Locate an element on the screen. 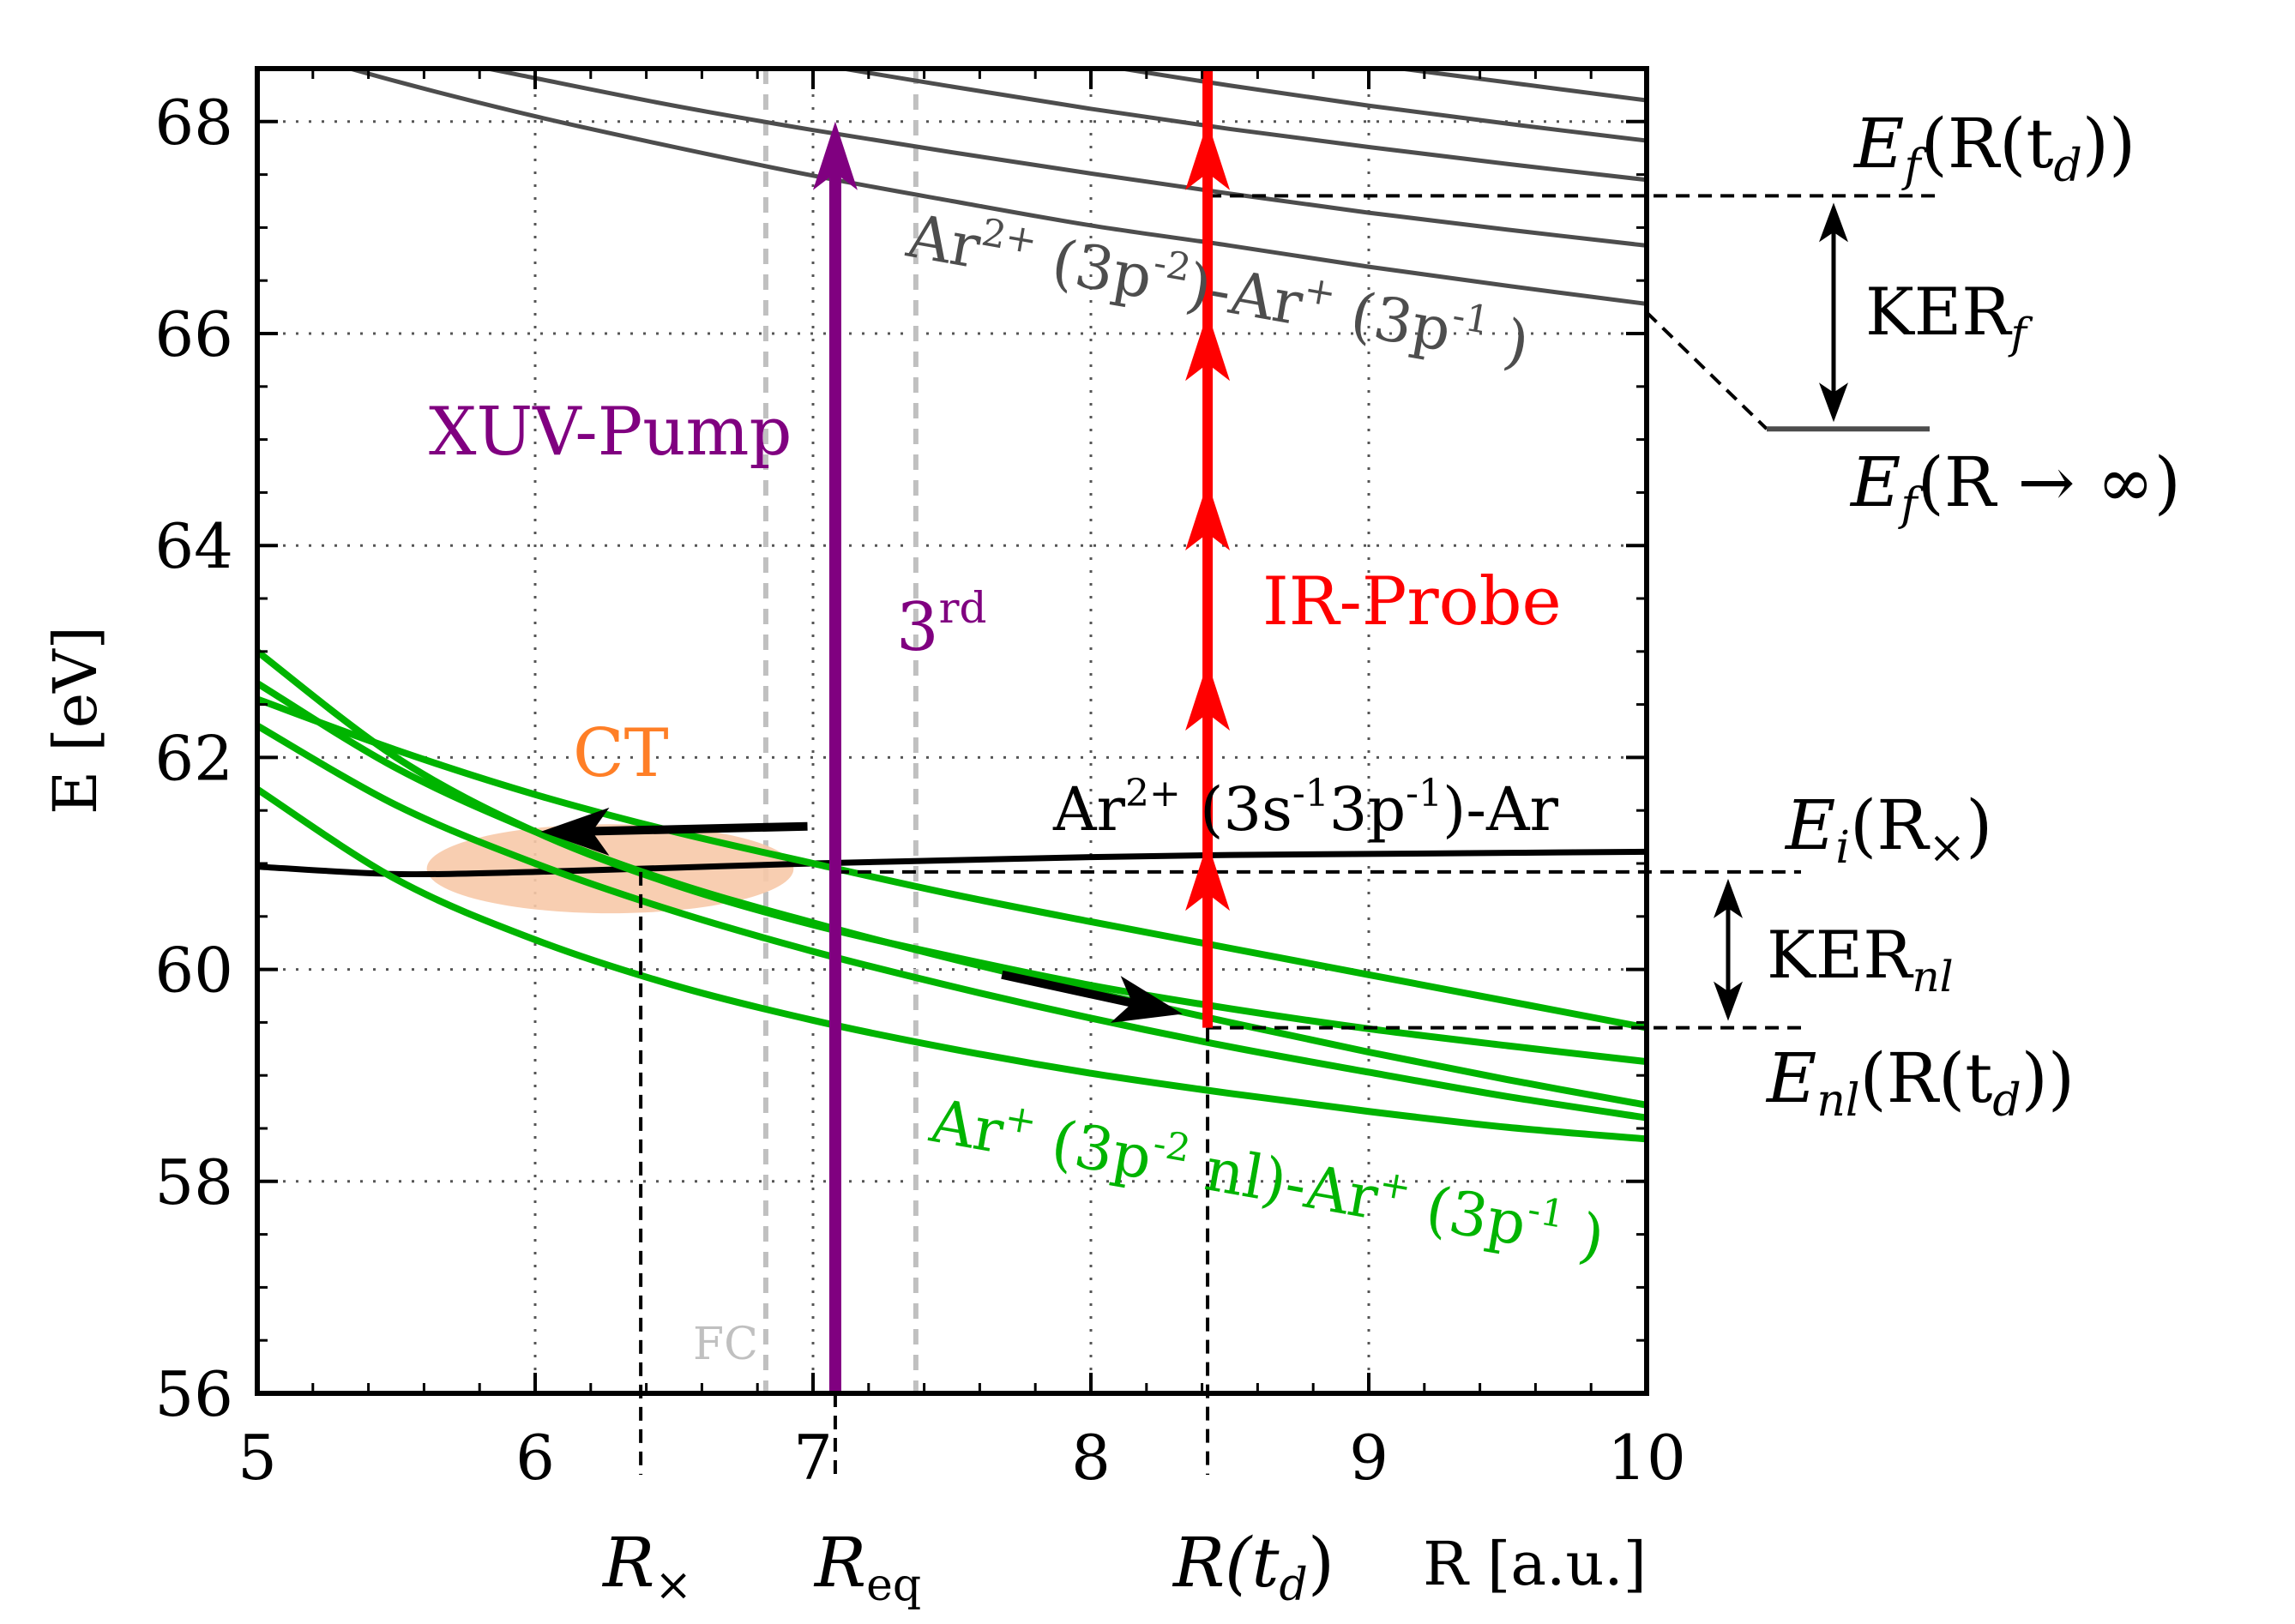 Image resolution: width=2295 pixels, height=1624 pixels. y-tick-label: 62 is located at coordinates (193, 758).